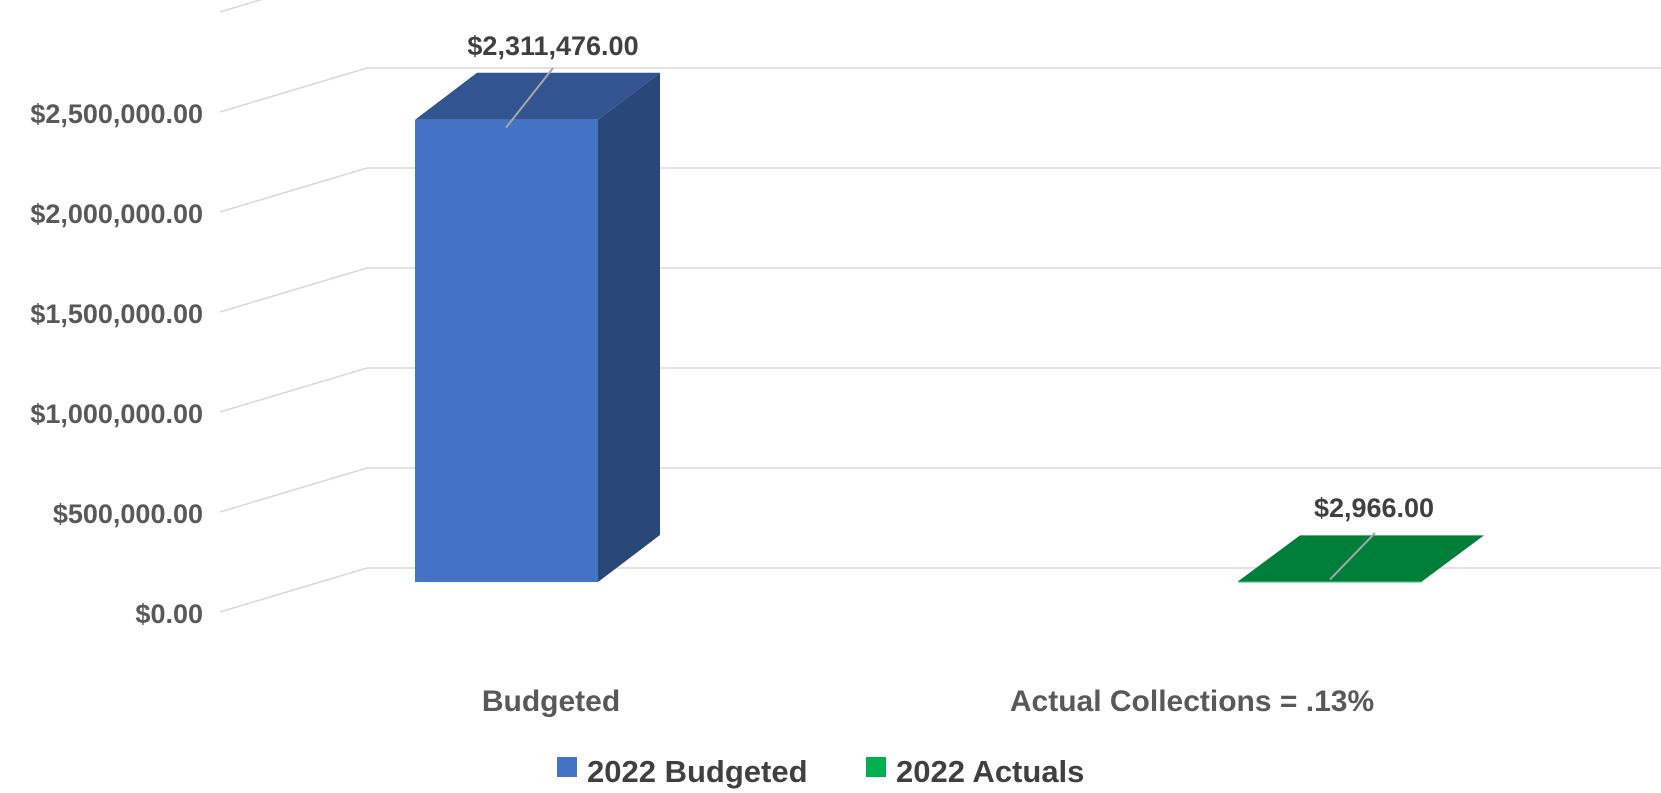  I want to click on legend-label: 2022 Actuals, so click(990, 771).